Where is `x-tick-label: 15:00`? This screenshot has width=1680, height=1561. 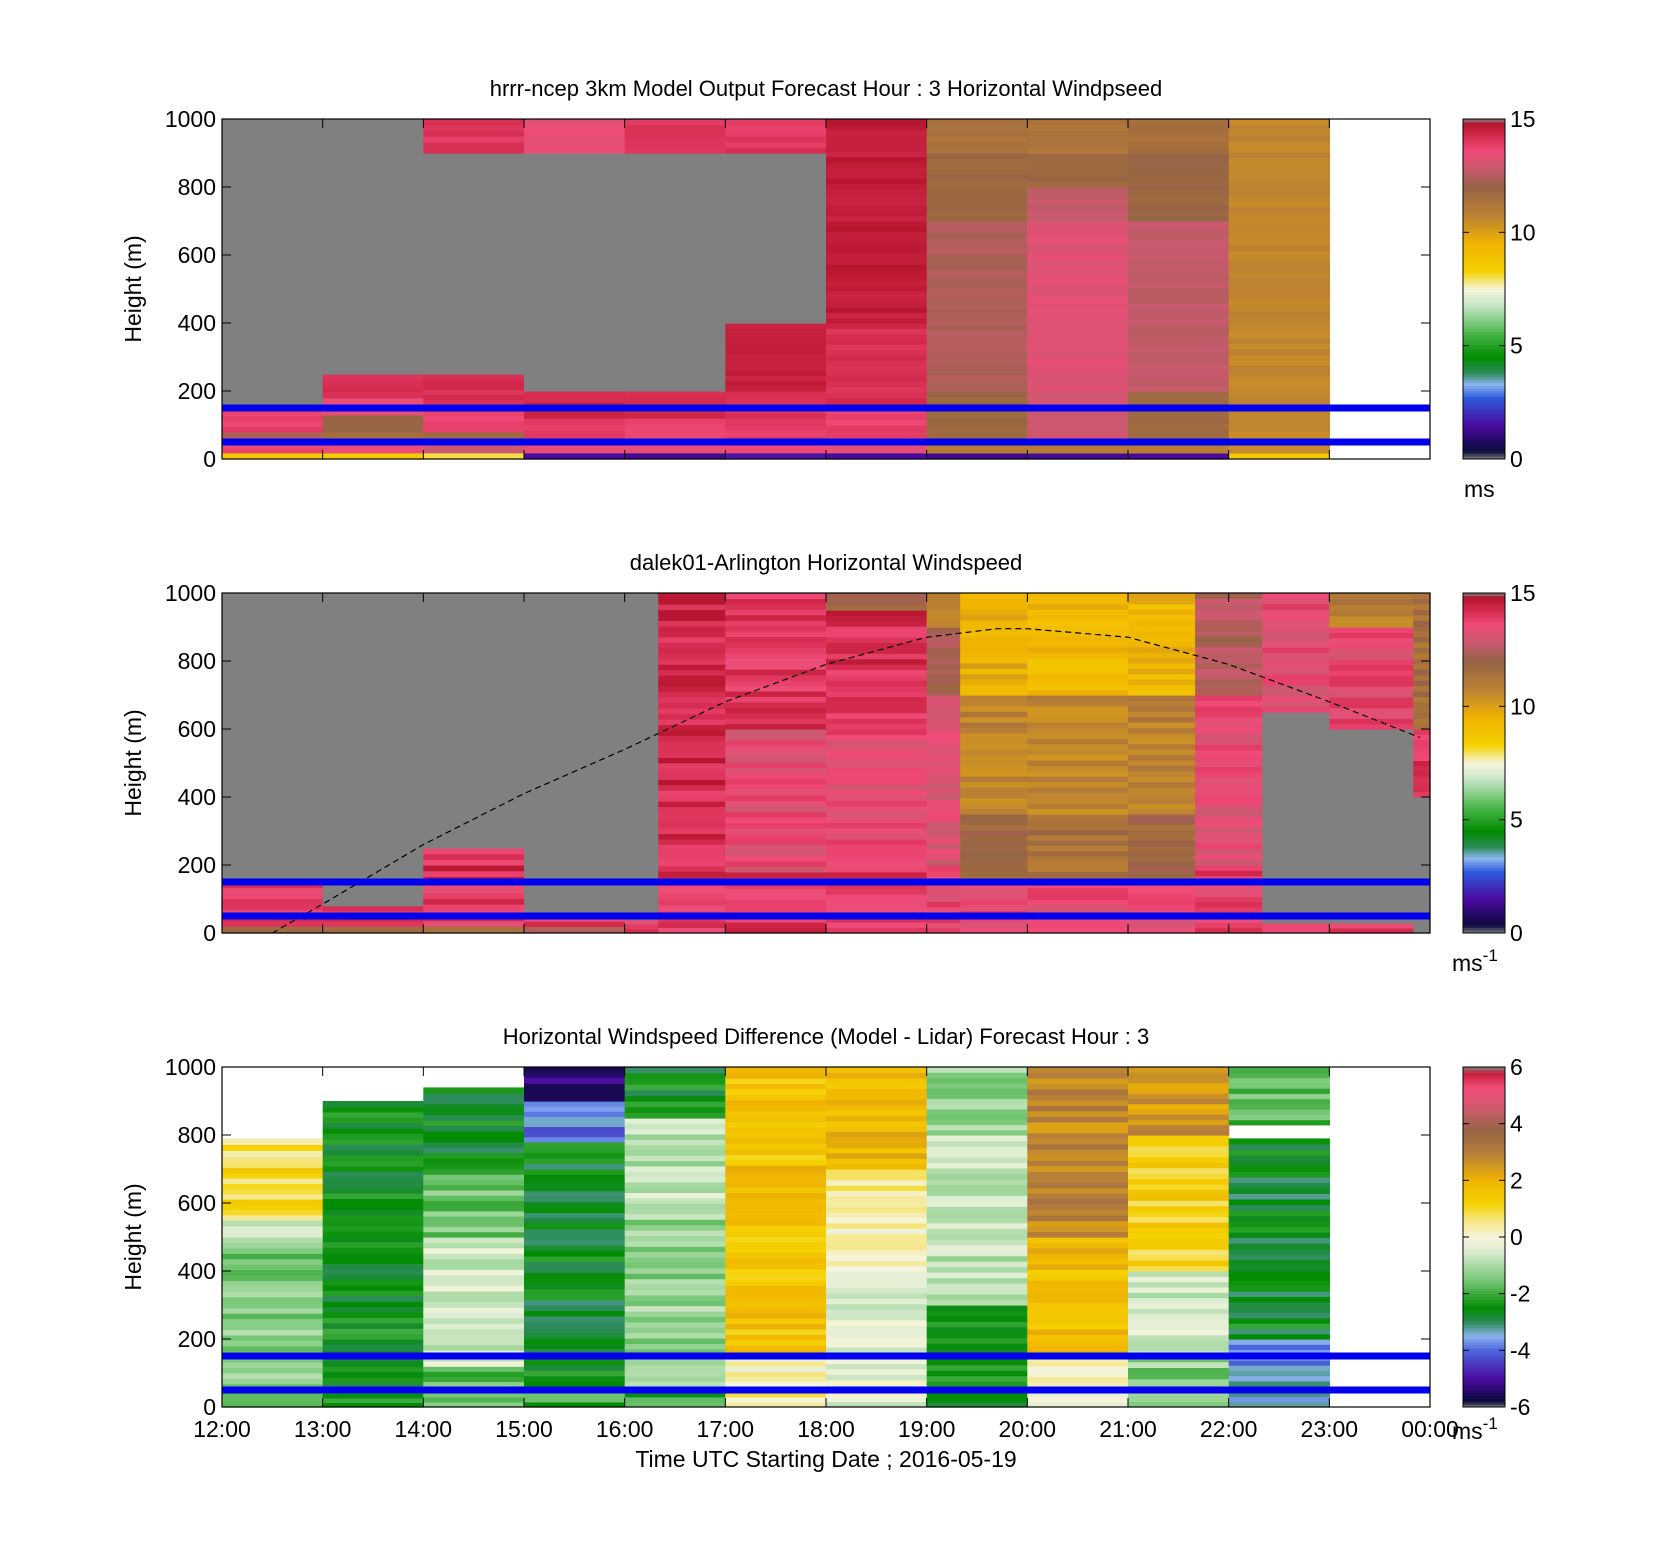
x-tick-label: 15:00 is located at coordinates (524, 1429).